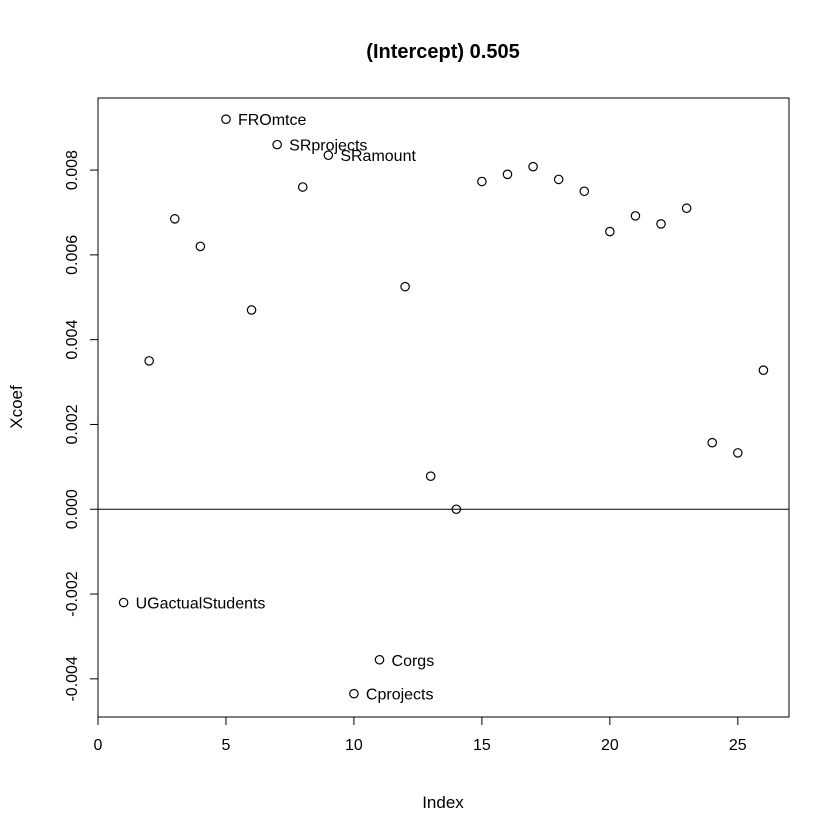  Describe the element at coordinates (72, 509) in the screenshot. I see `y-tick-label: 0.000` at that location.